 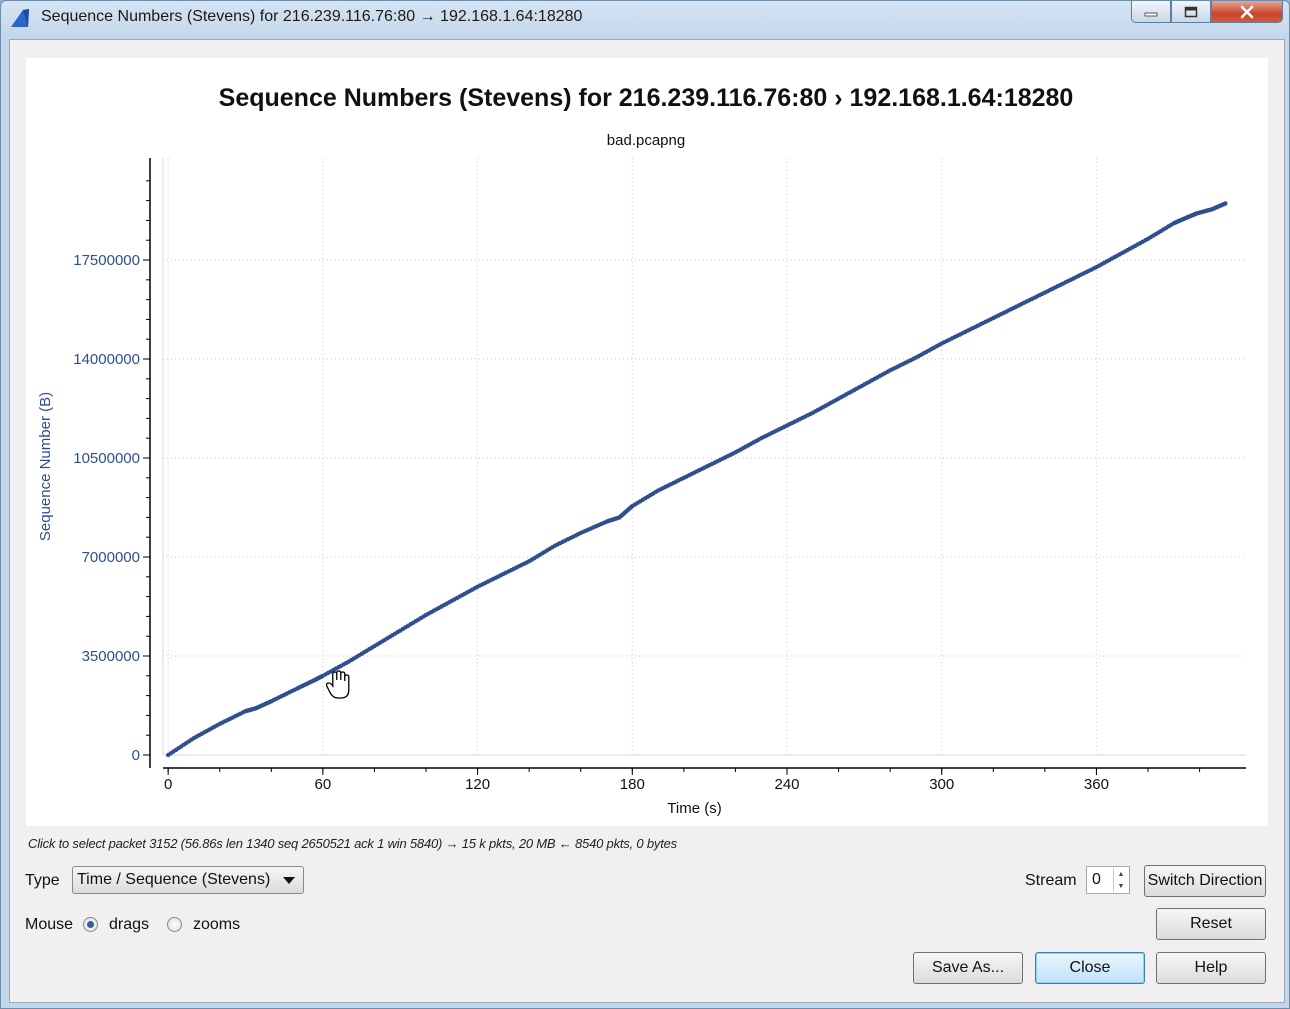 What do you see at coordinates (217, 924) in the screenshot?
I see `mouse-zooms-label: zooms` at bounding box center [217, 924].